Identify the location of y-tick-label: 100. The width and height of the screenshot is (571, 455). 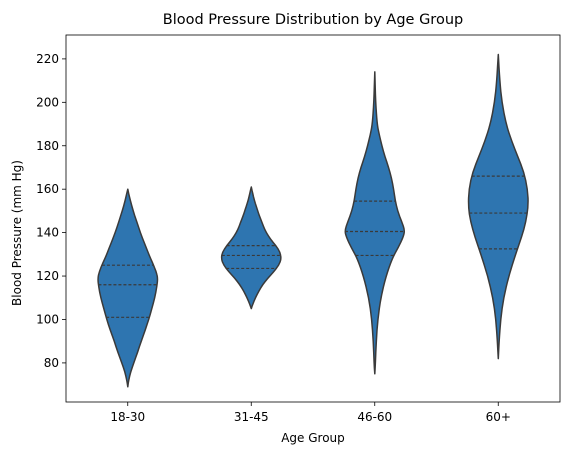
(47, 319).